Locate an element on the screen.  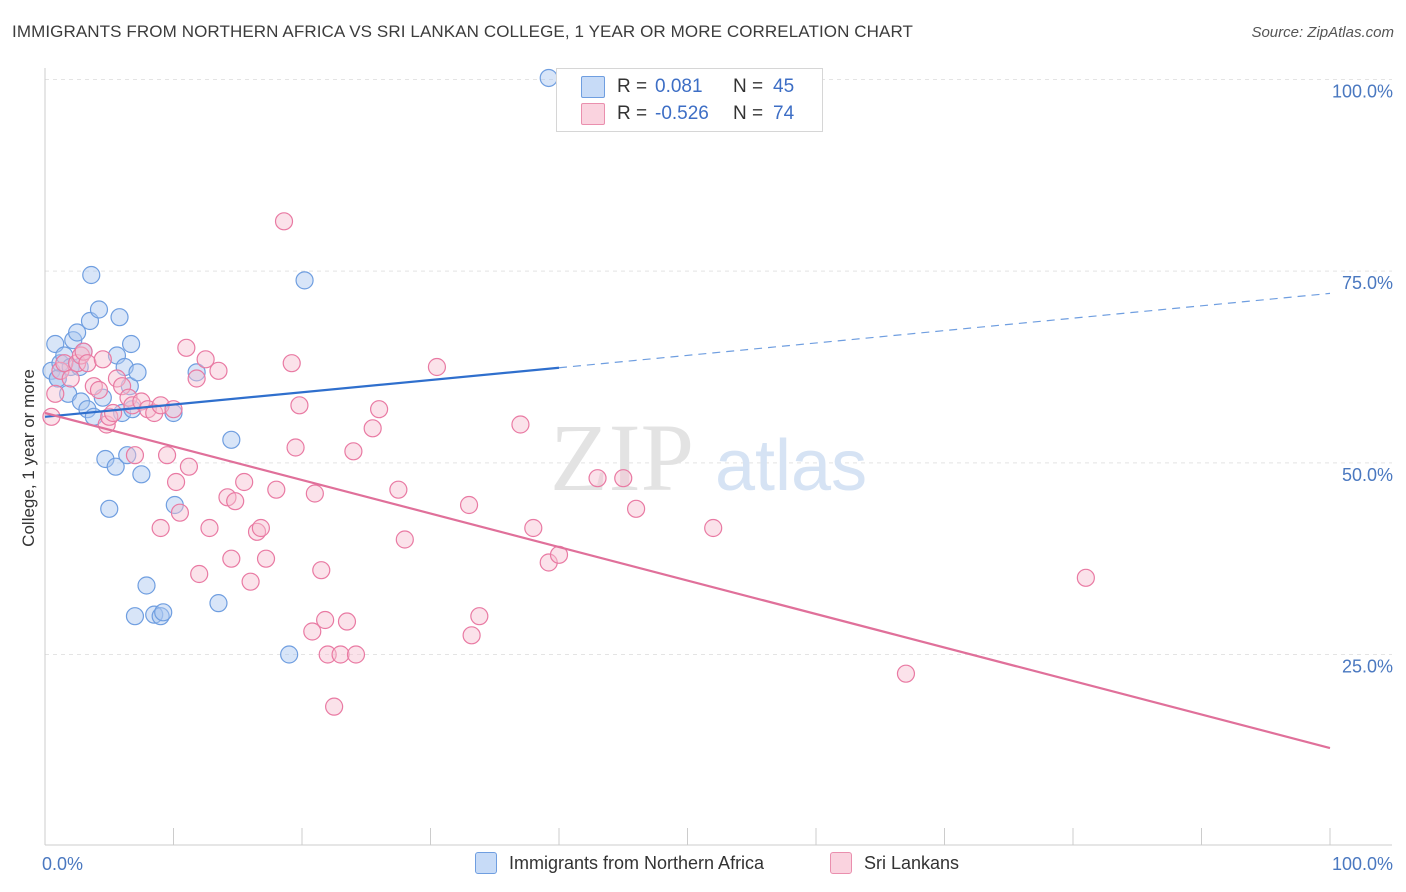
y-tick-label: 25.0% is located at coordinates (1367, 667).